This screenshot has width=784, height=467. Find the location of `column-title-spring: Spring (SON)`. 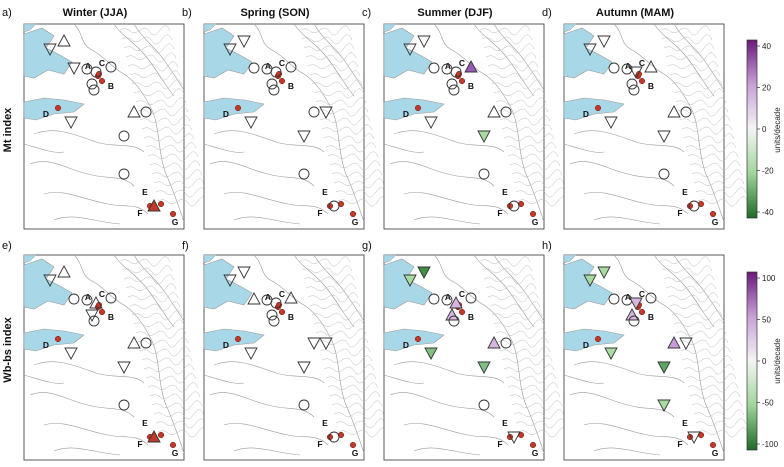

column-title-spring: Spring (SON) is located at coordinates (274, 13).